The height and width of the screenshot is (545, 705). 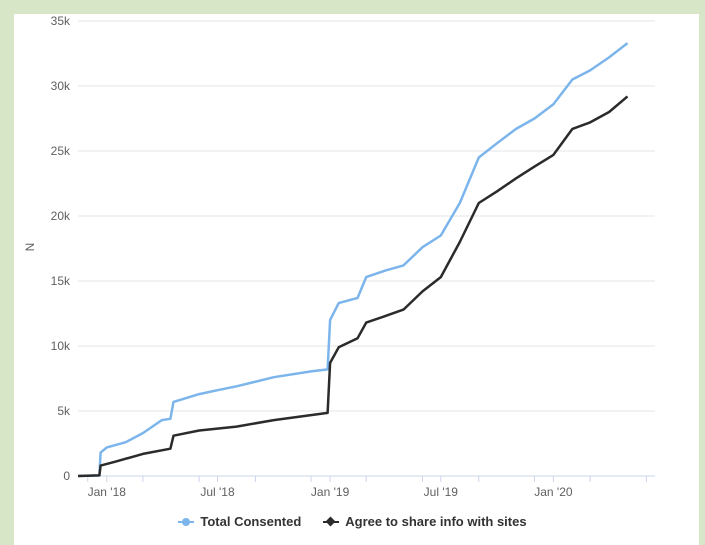 What do you see at coordinates (331, 521) in the screenshot?
I see `diamond-marker-icon` at bounding box center [331, 521].